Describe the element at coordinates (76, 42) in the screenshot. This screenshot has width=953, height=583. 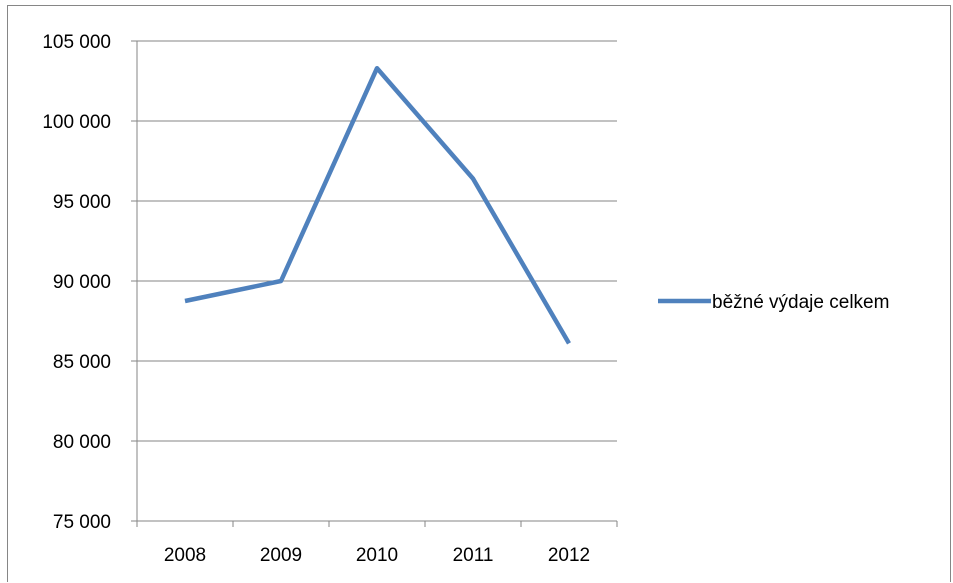
I see `y-tick-label: 105 000` at that location.